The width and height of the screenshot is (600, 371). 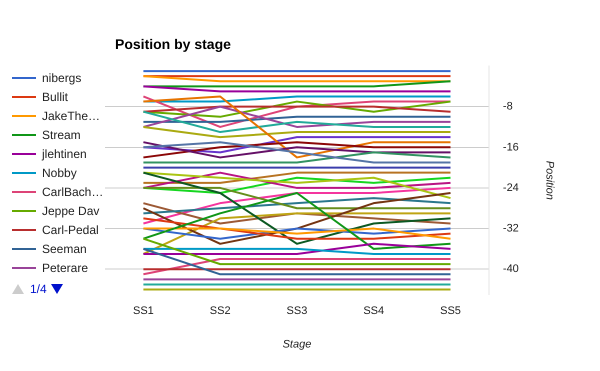 What do you see at coordinates (71, 211) in the screenshot?
I see `legend-label: Jeppe Dav` at bounding box center [71, 211].